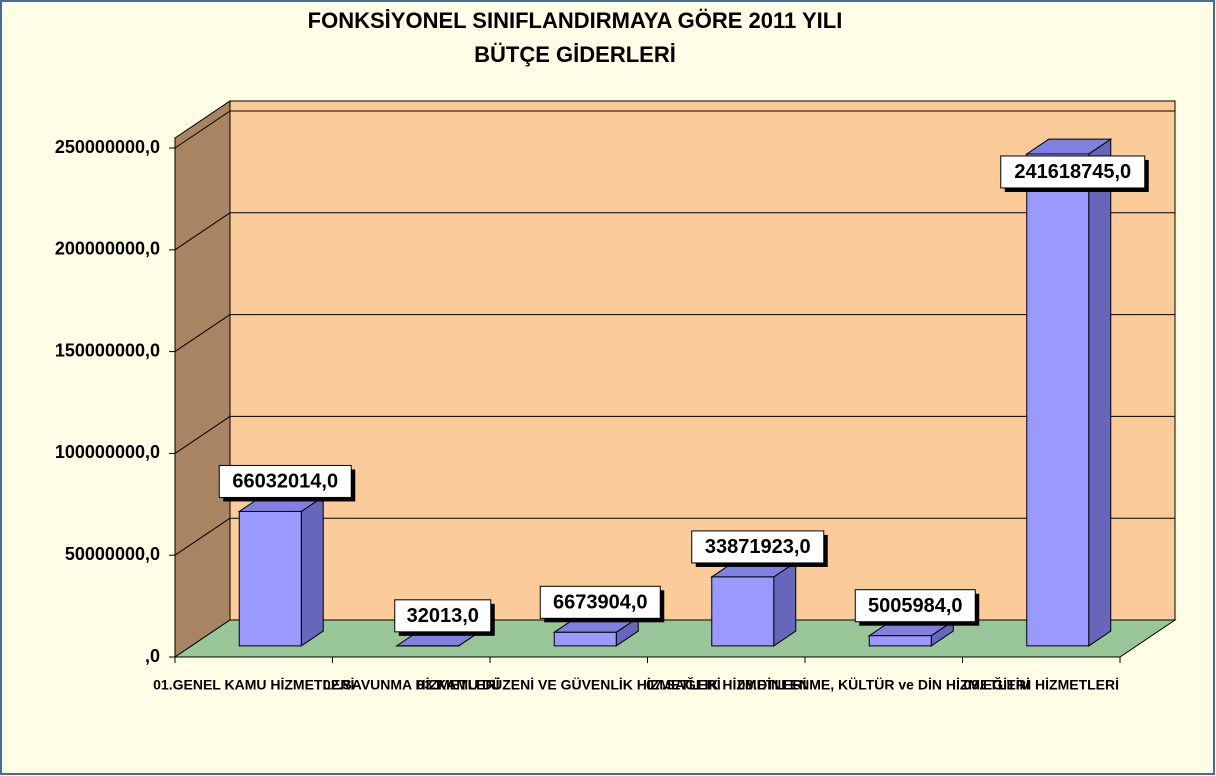 The height and width of the screenshot is (776, 1216). I want to click on chart-title: BÜTÇE GİDERLERİ, so click(575, 54).